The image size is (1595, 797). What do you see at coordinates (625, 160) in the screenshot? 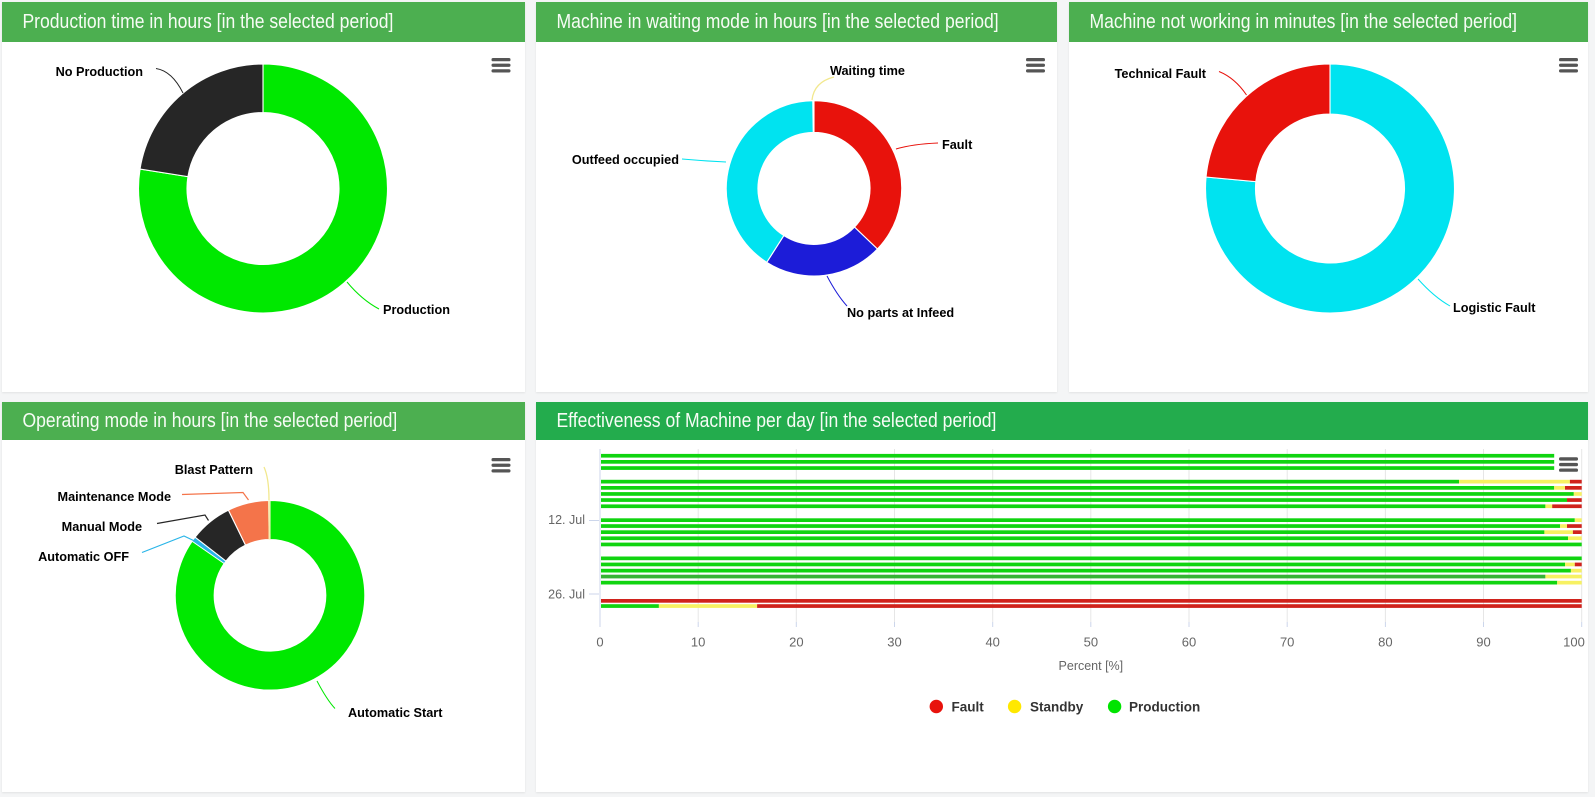
I see `svg-text: Outfeed occupied` at bounding box center [625, 160].